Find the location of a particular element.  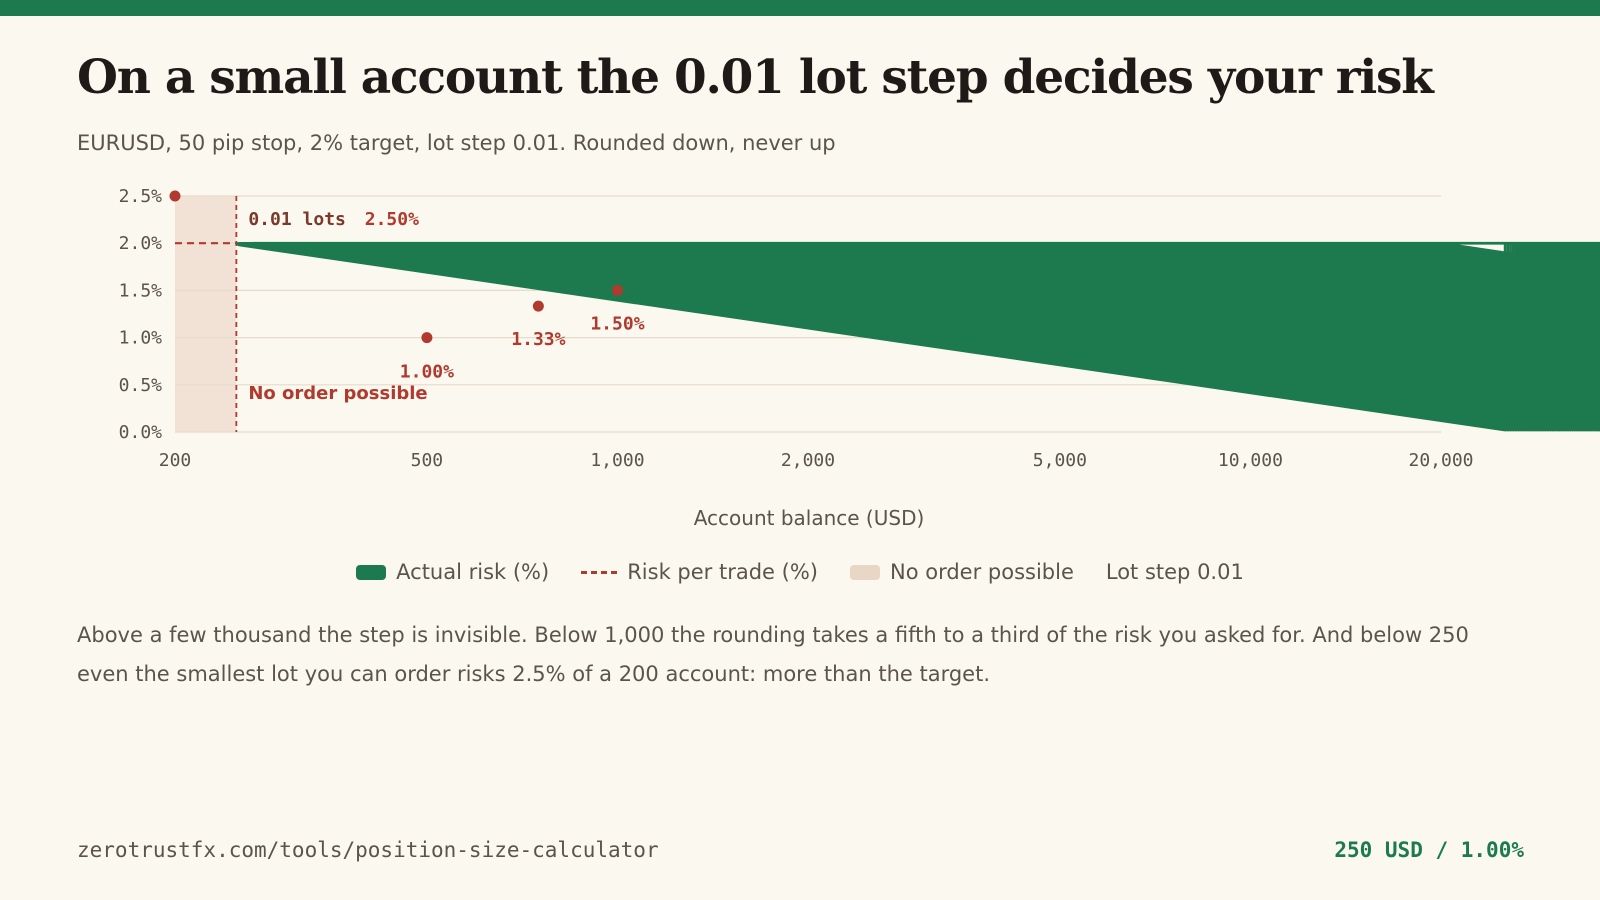

no-order-band is located at coordinates (206, 314).